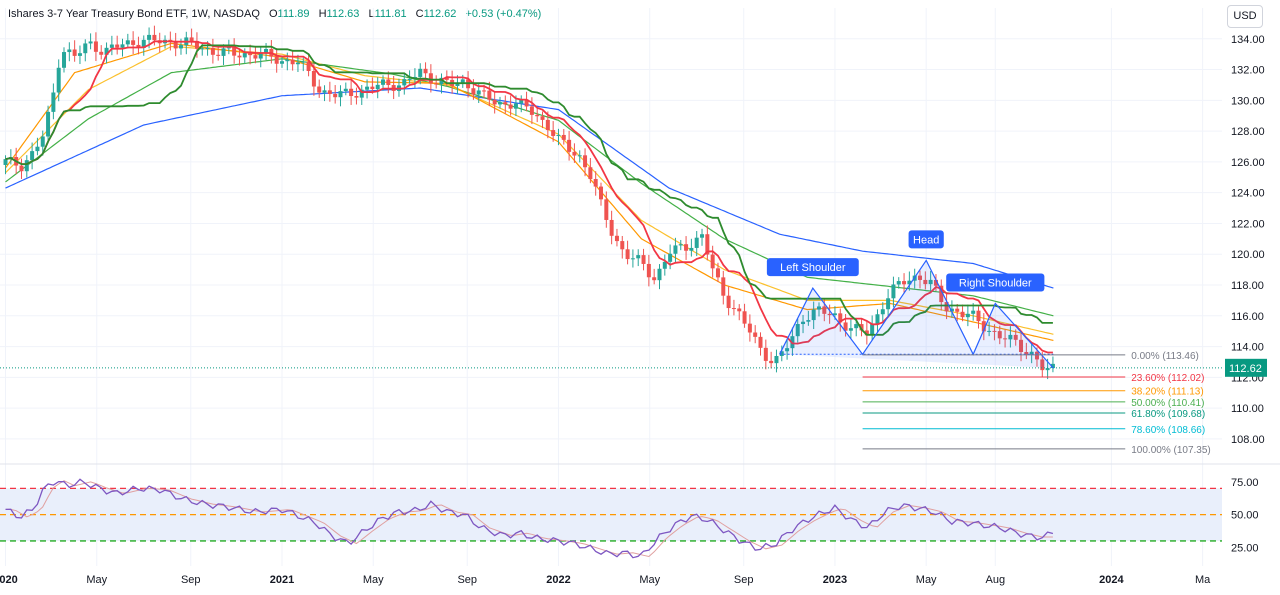 The image size is (1280, 595). I want to click on last-price-label: 112.62, so click(1245, 369).